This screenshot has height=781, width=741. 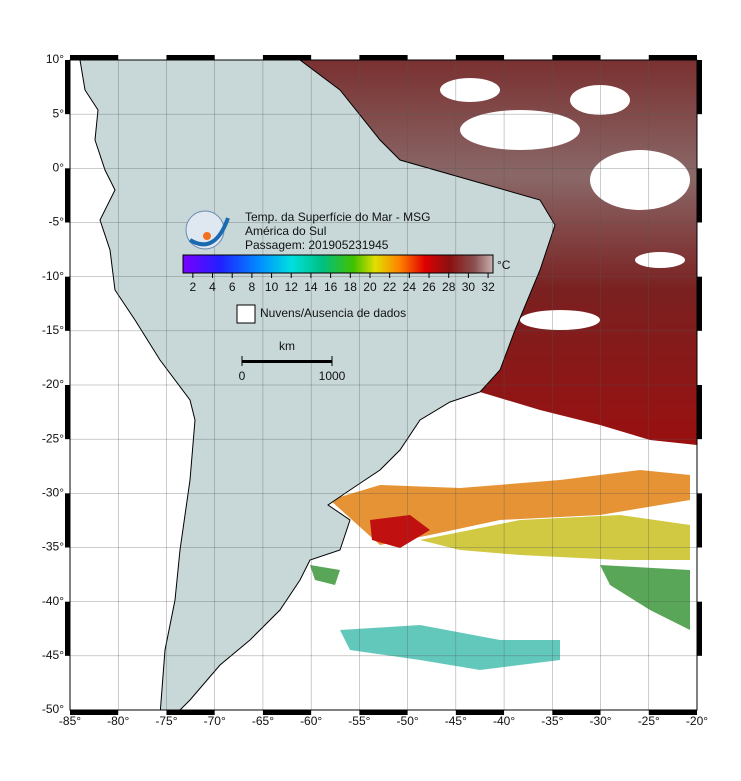 I want to click on lat-tick-label: -20°, so click(x=53, y=384).